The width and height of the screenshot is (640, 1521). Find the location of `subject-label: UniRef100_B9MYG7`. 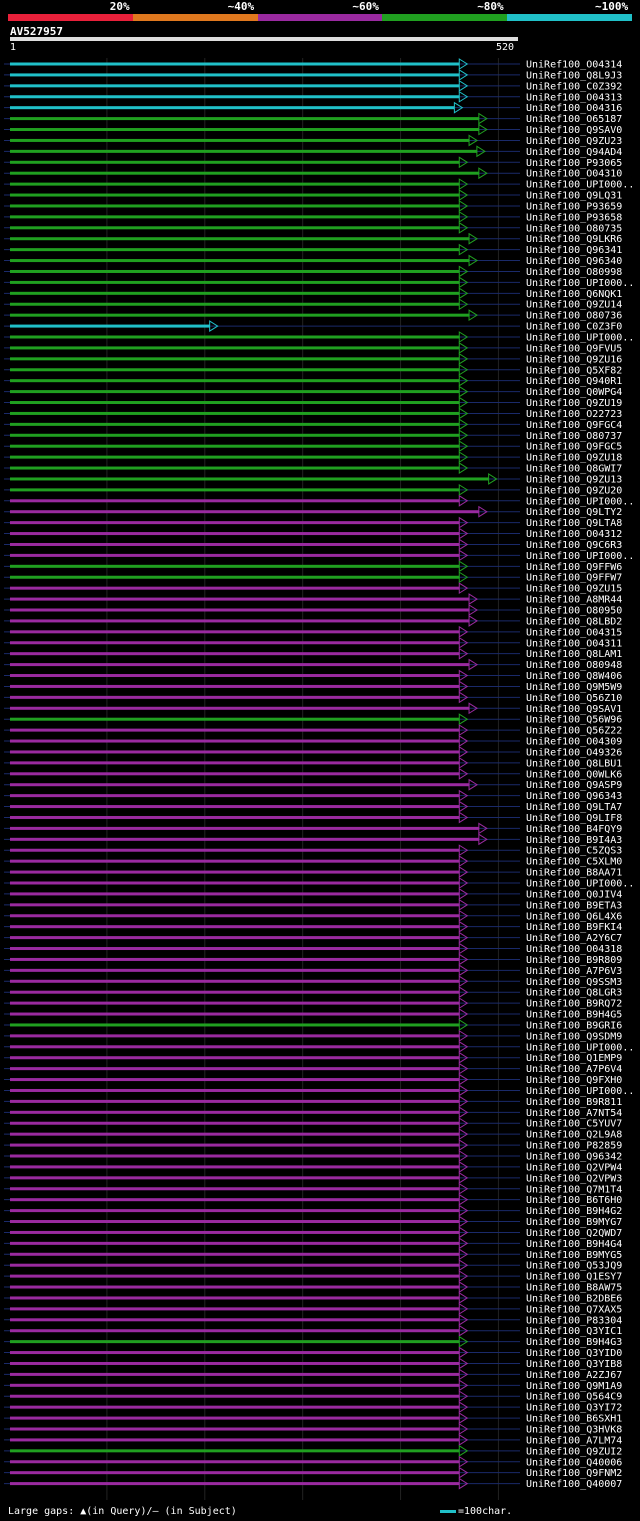

subject-label: UniRef100_B9MYG7 is located at coordinates (574, 1222).